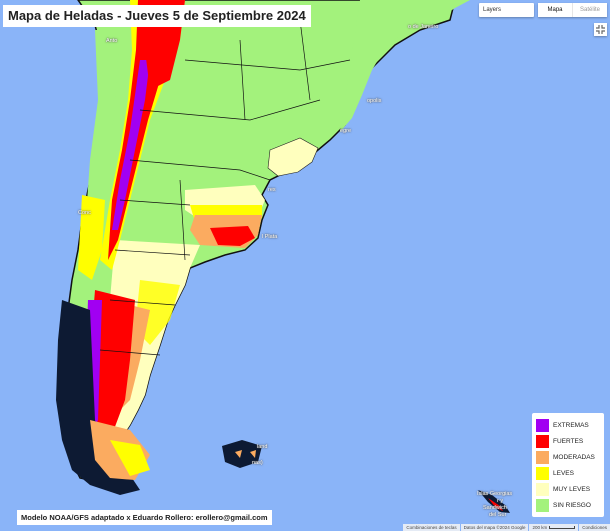 The image size is (610, 531). What do you see at coordinates (374, 101) in the screenshot?
I see `place-label: opolis` at bounding box center [374, 101].